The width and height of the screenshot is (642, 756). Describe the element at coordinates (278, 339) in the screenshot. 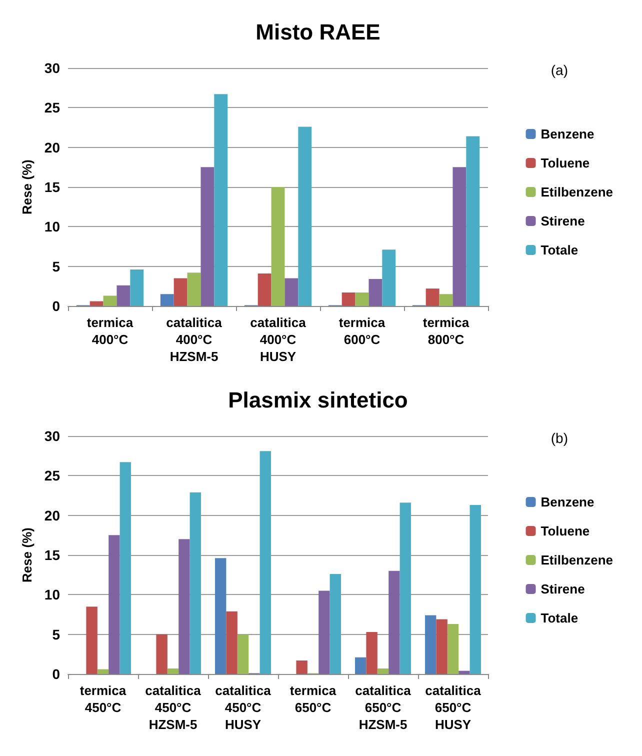

I see `x-tick-label: catalitica 400°C HUSY` at that location.